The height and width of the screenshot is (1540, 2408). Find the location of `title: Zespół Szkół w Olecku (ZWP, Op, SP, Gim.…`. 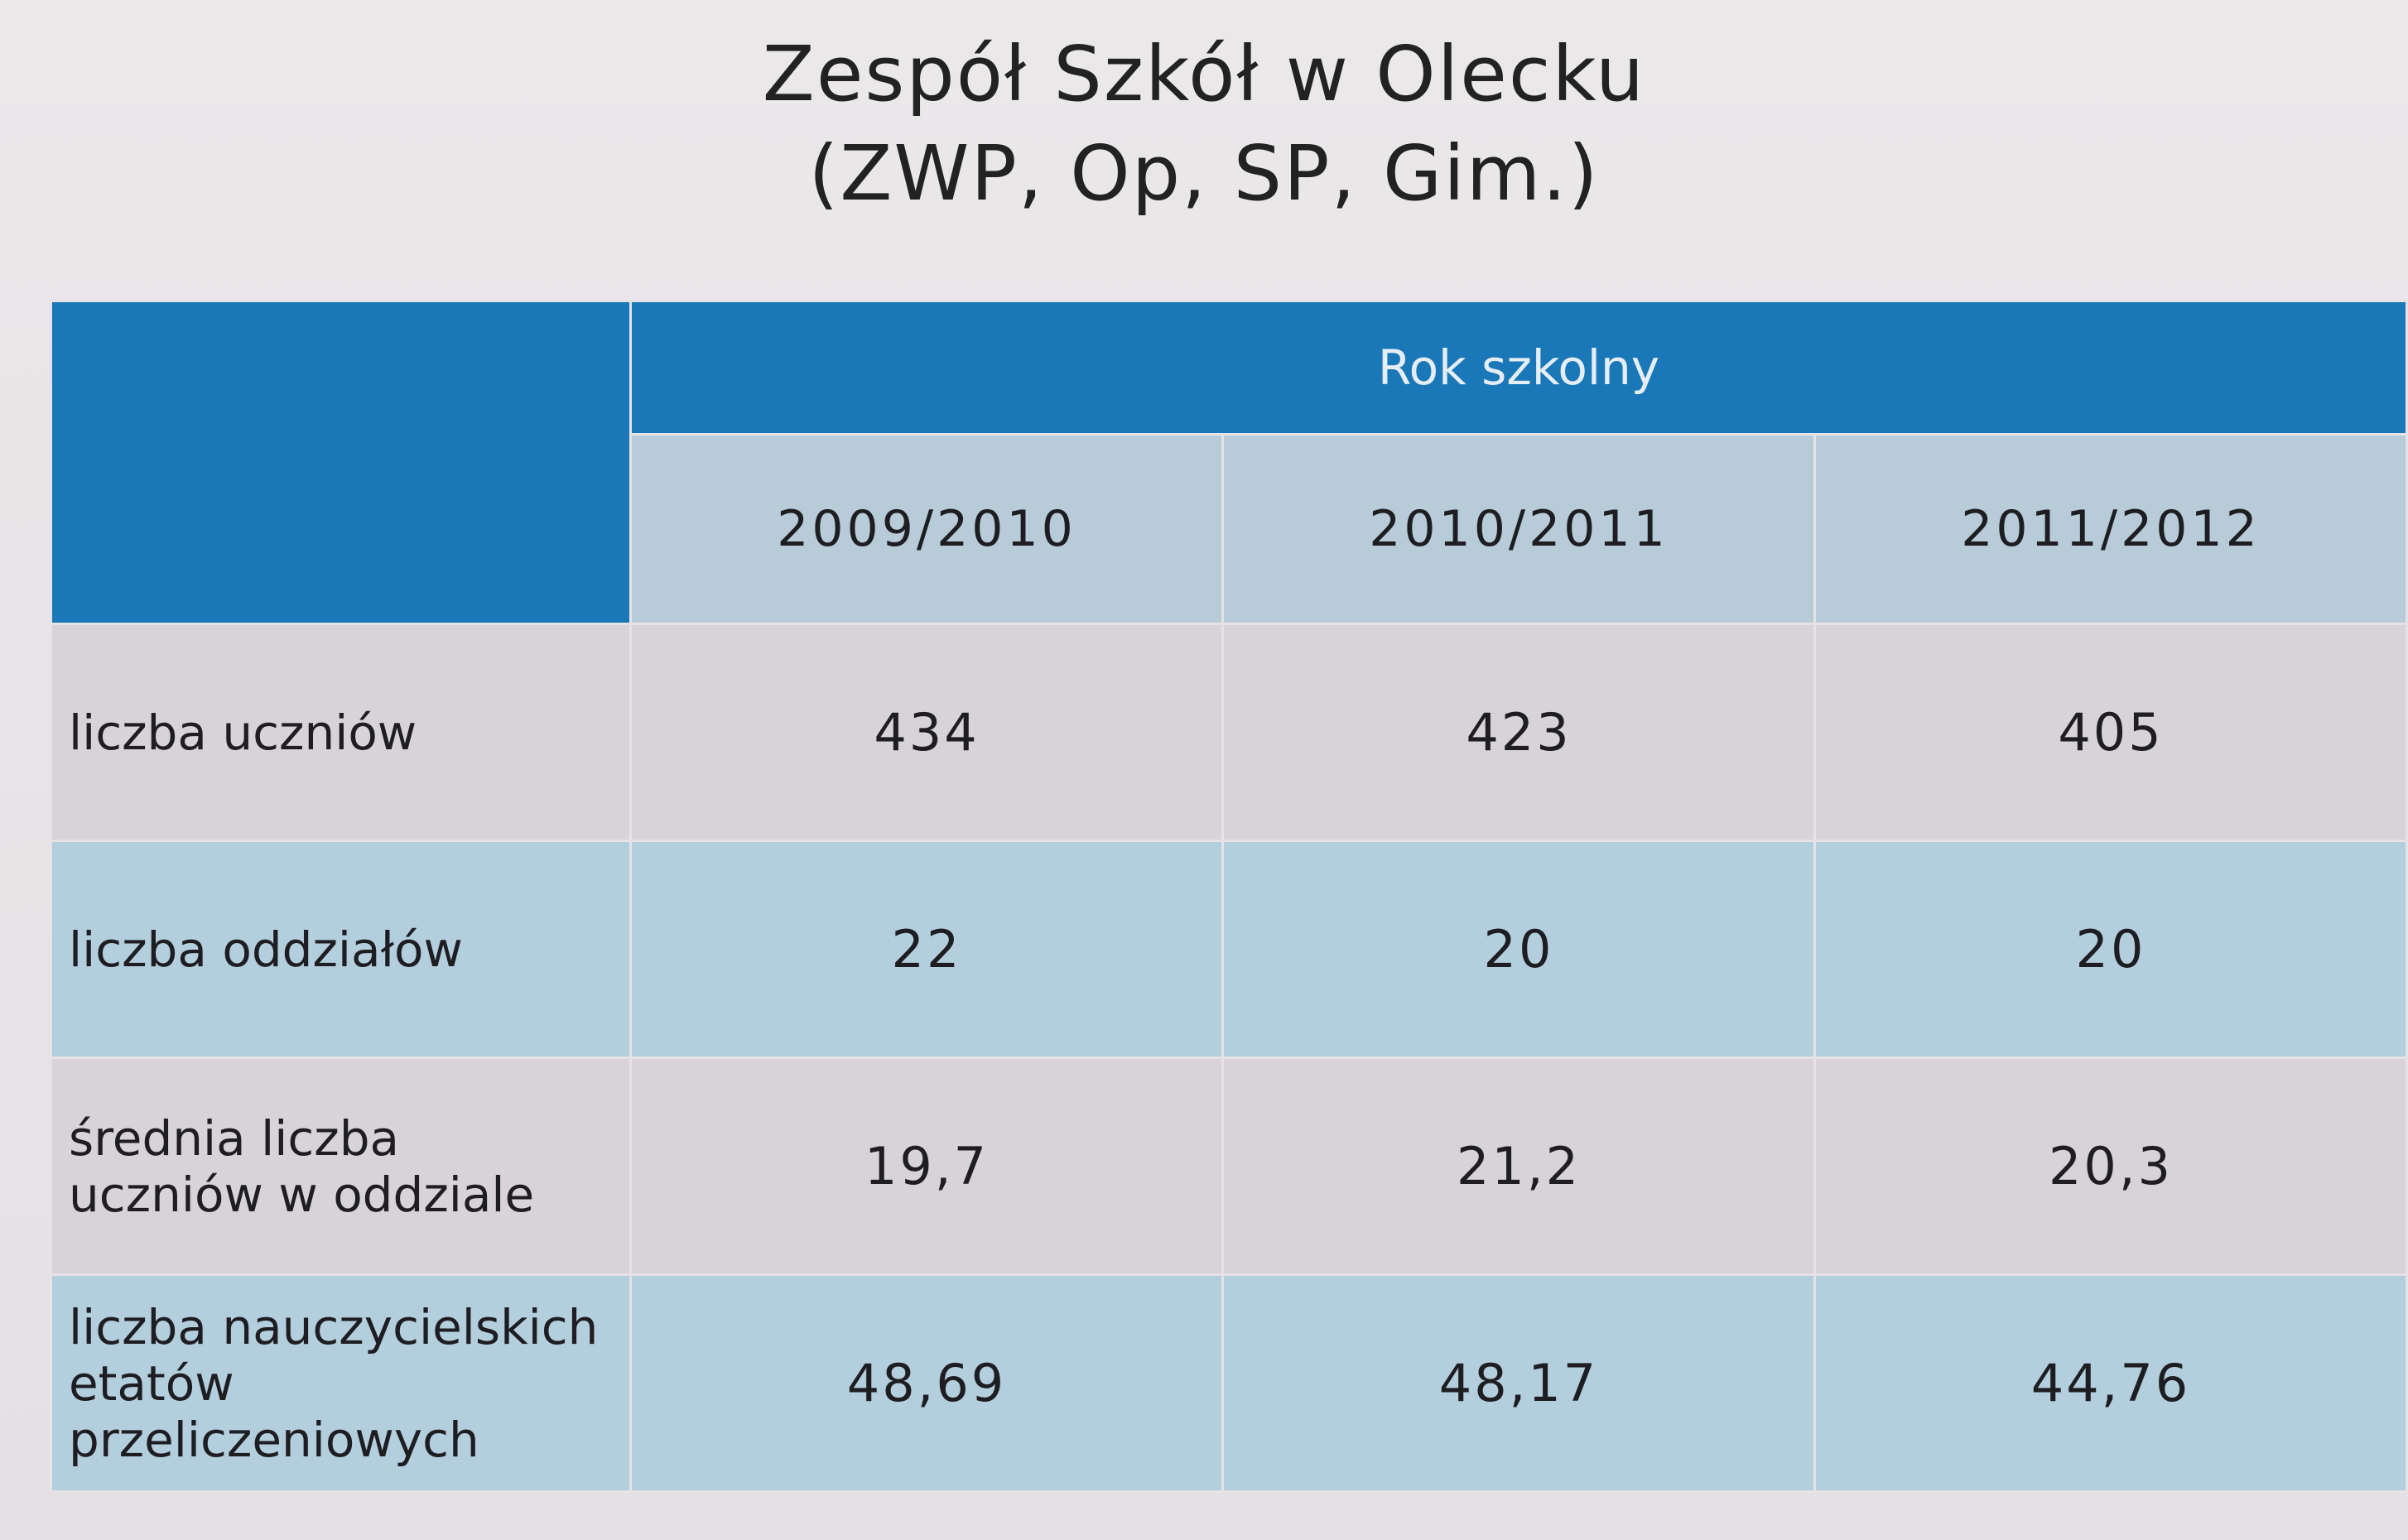

title: Zespół Szkół w Olecku (ZWP, Op, SP, Gim.… is located at coordinates (1204, 125).